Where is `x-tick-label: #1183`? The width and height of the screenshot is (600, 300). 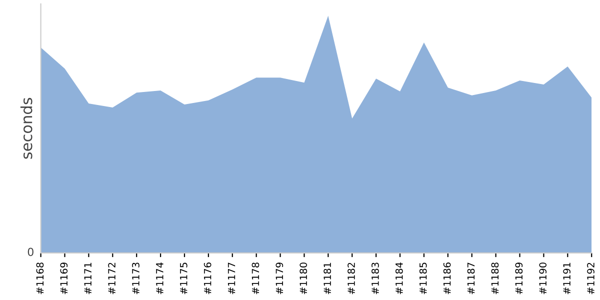 x-tick-label: #1183 is located at coordinates (375, 278).